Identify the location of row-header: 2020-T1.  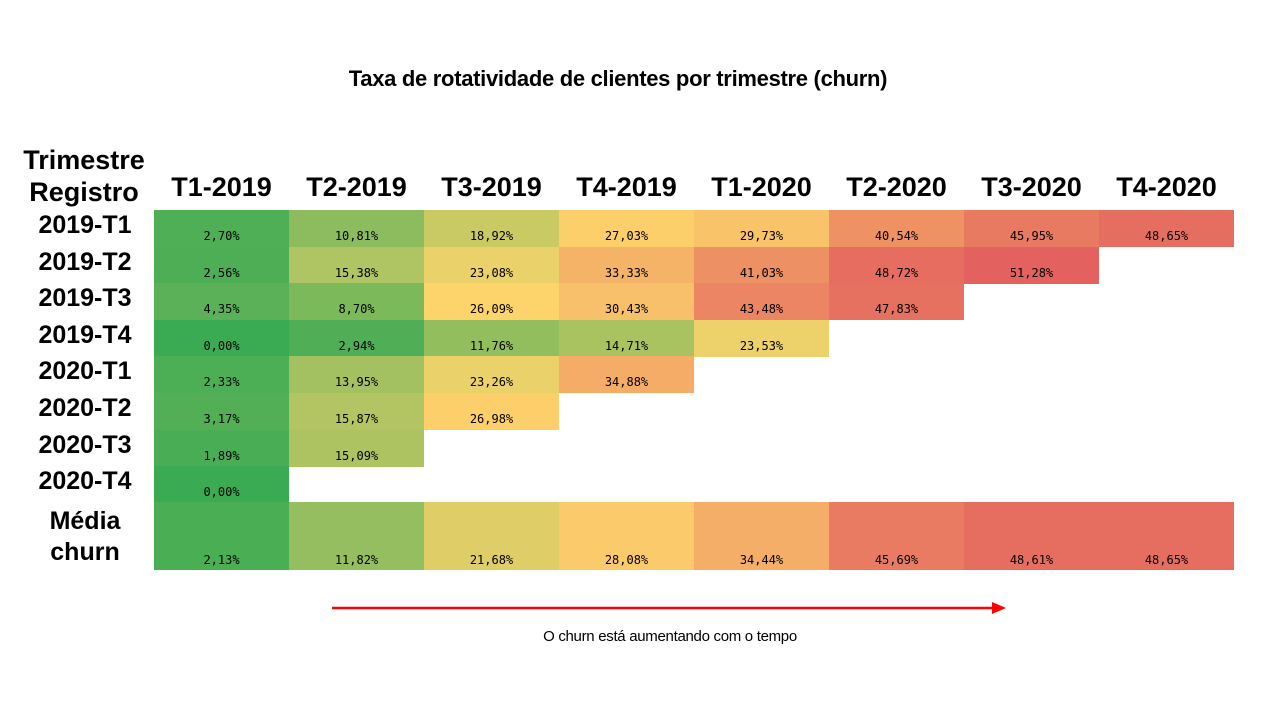
(85, 371).